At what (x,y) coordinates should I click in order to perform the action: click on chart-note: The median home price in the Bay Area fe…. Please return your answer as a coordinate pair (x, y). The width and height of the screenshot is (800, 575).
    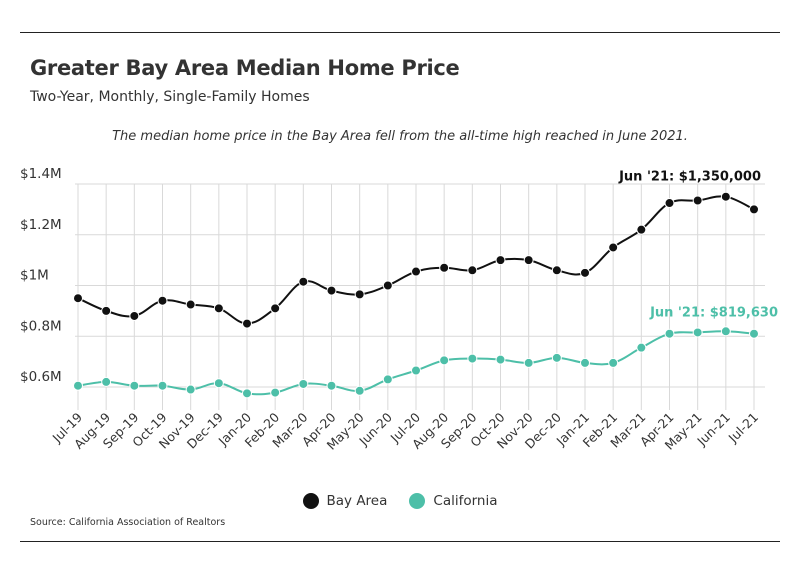
    Looking at the image, I should click on (400, 136).